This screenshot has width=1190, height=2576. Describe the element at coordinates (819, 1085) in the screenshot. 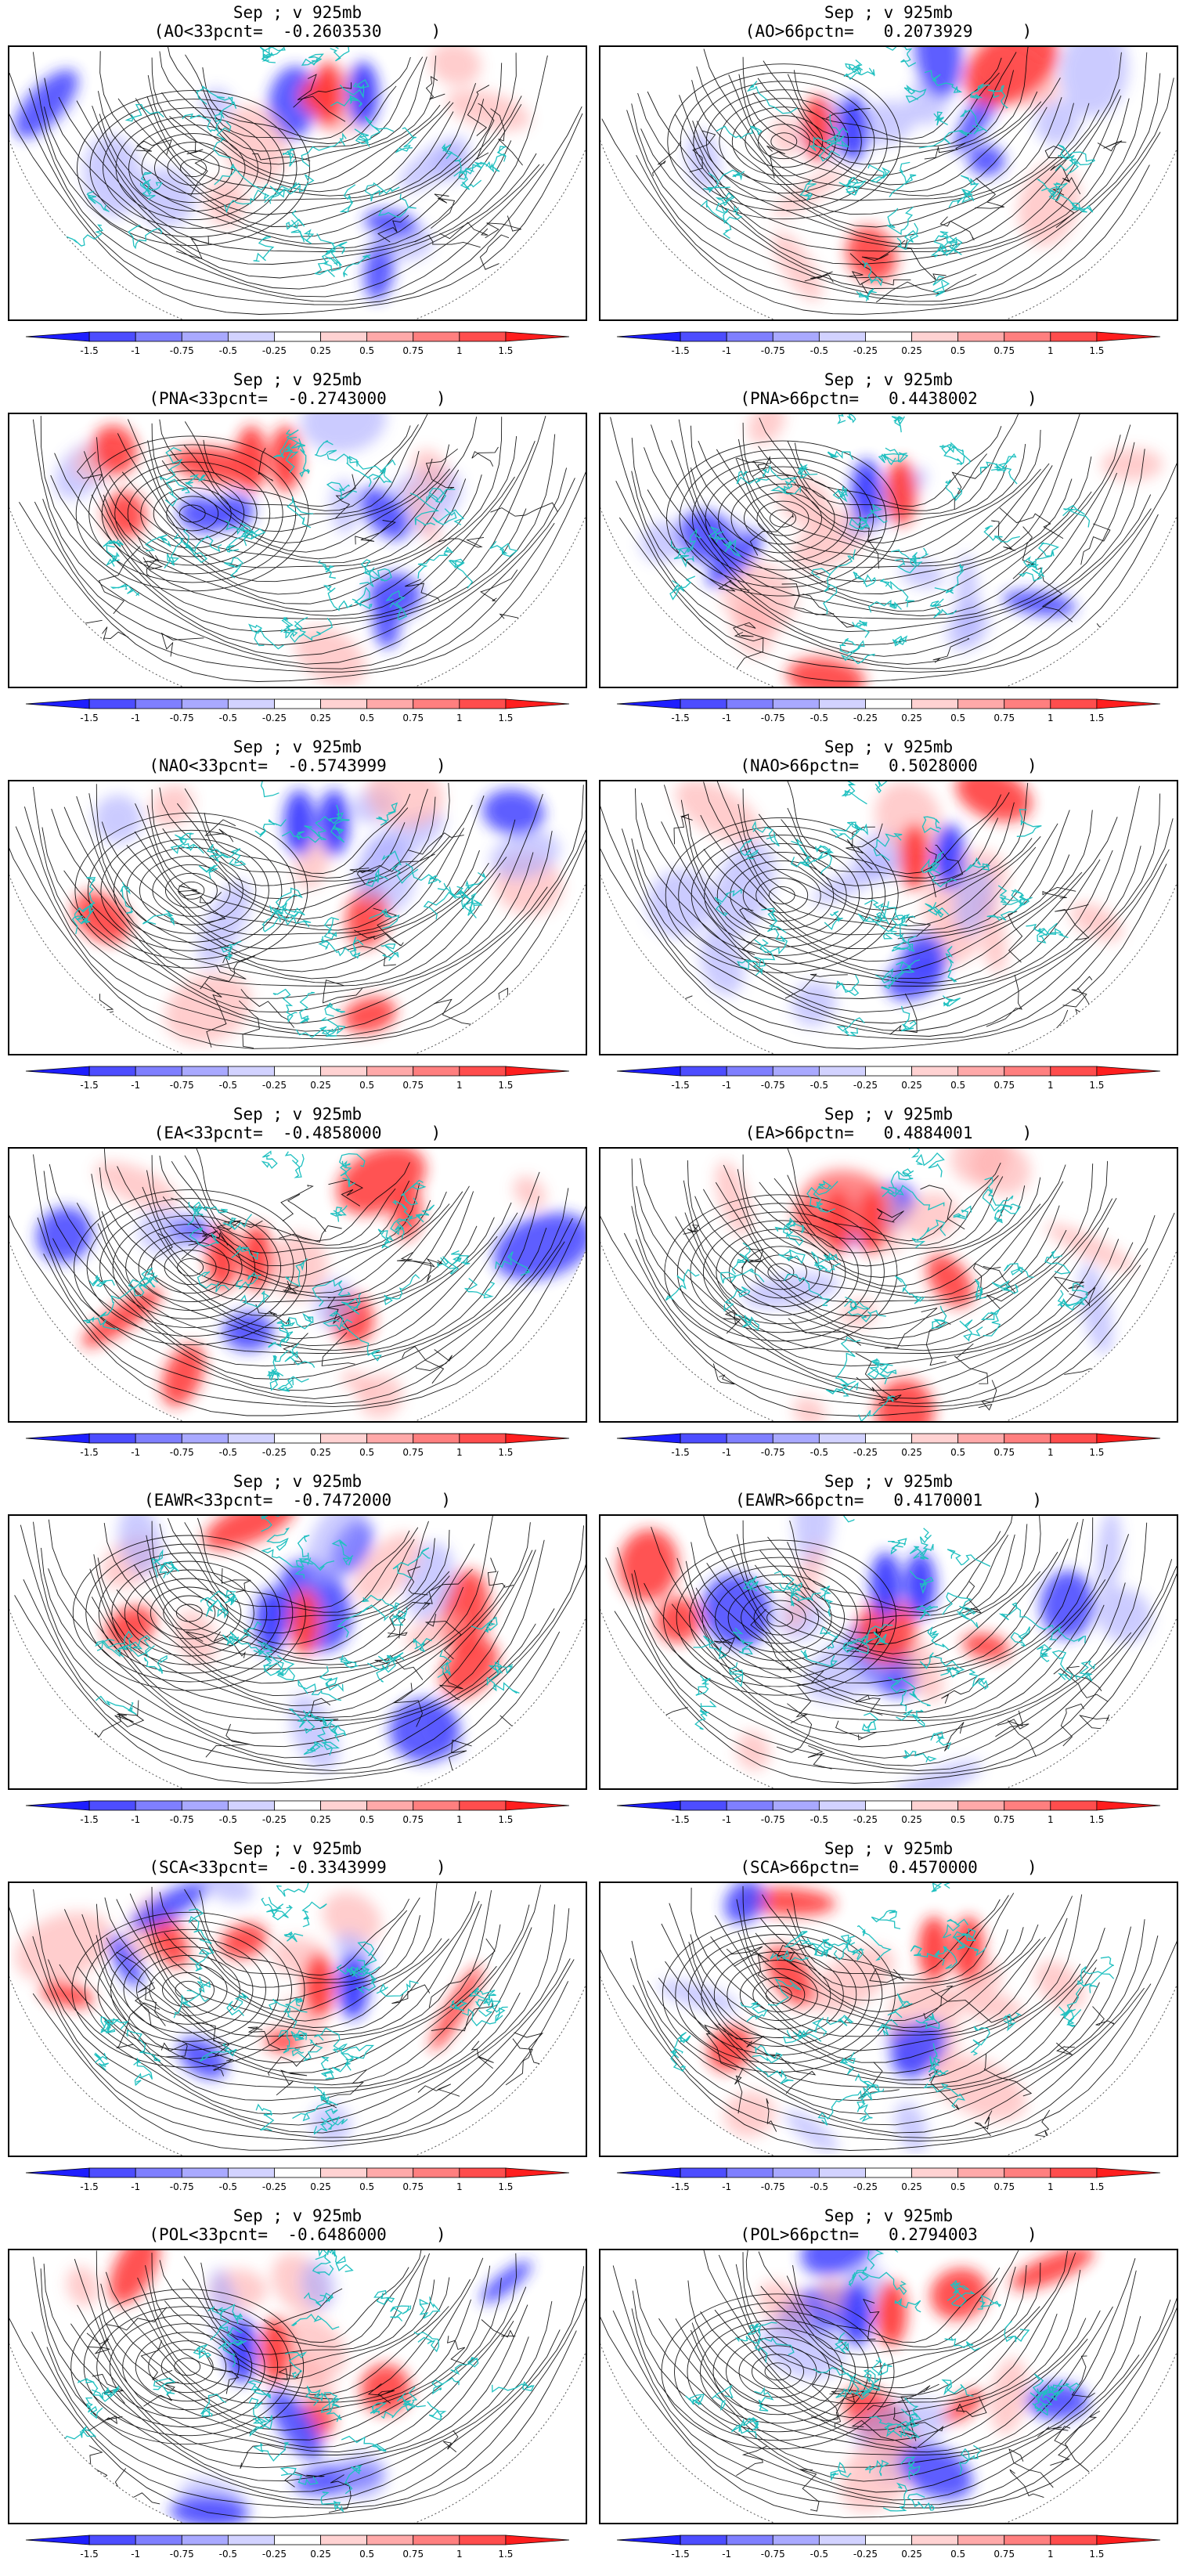

I see `colorbar-tick-label: -0.5` at that location.